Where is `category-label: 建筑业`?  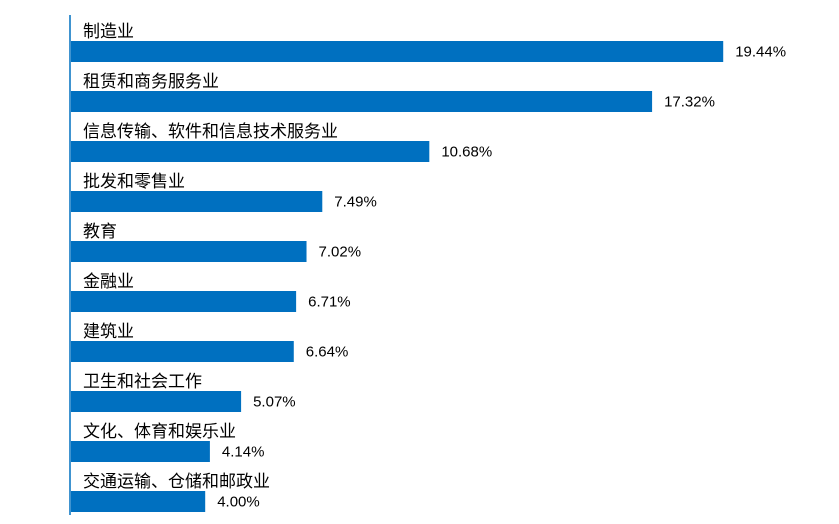
category-label: 建筑业 is located at coordinates (108, 332).